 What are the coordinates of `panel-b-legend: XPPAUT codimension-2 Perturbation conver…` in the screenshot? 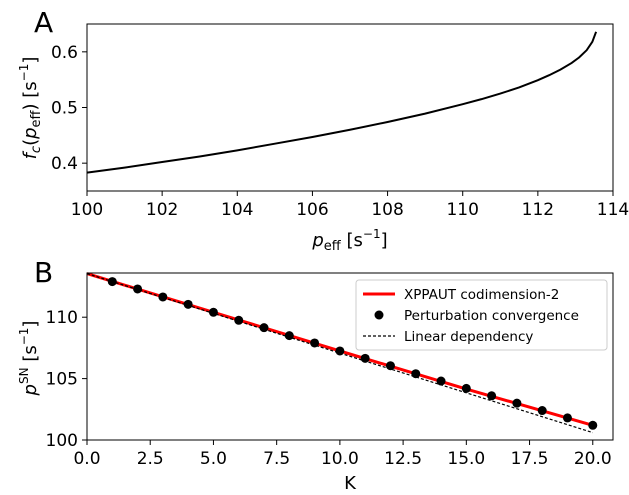 It's located at (481, 315).